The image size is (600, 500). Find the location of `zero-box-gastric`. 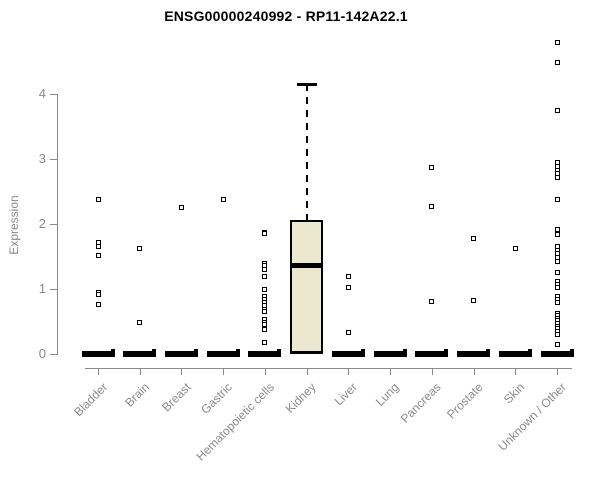

zero-box-gastric is located at coordinates (223, 354).